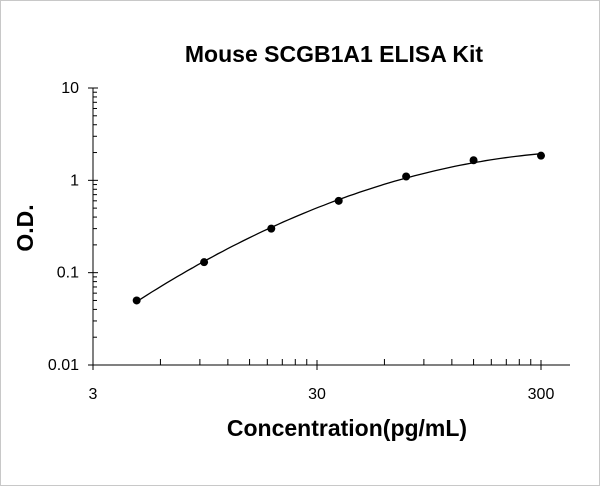 The height and width of the screenshot is (486, 600). What do you see at coordinates (541, 394) in the screenshot?
I see `x-tick-label: 300` at bounding box center [541, 394].